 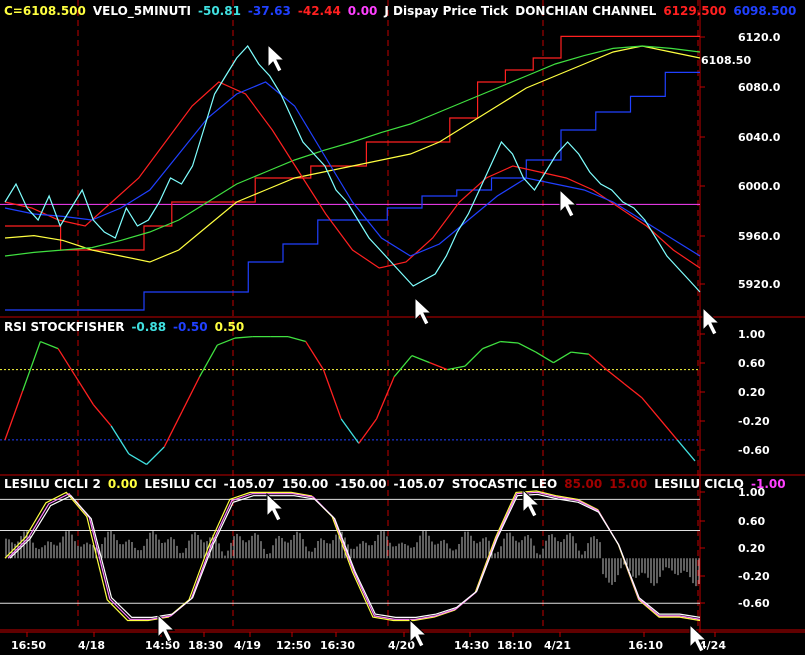 I want to click on y-tick-label: 6000.0, so click(x=759, y=186).